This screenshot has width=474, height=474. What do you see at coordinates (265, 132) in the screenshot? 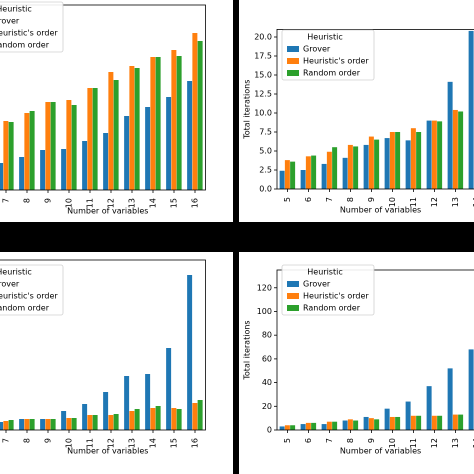
I see `y-tick-label: 7.5` at bounding box center [265, 132].